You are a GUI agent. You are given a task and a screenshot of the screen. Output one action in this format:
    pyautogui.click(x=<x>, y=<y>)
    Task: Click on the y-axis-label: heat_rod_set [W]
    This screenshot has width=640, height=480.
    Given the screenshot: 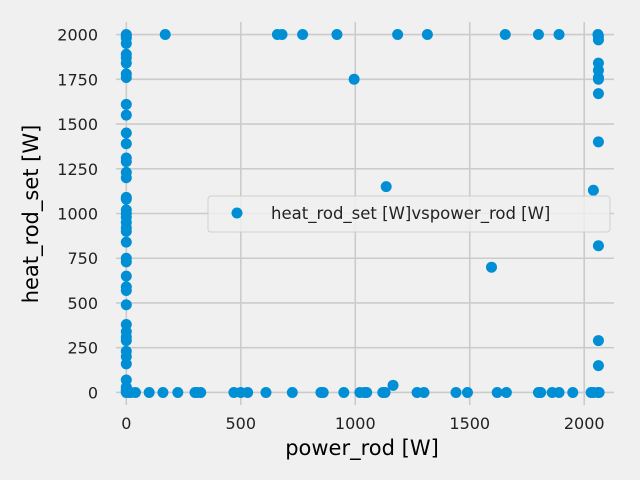 What is the action you would take?
    pyautogui.click(x=31, y=214)
    